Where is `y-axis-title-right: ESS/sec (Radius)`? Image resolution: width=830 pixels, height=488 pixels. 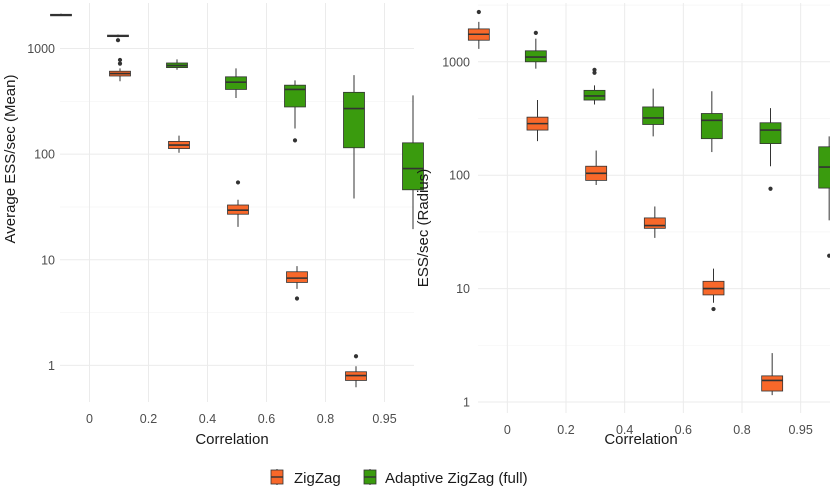
y-axis-title-right: ESS/sec (Radius) is located at coordinates (423, 228).